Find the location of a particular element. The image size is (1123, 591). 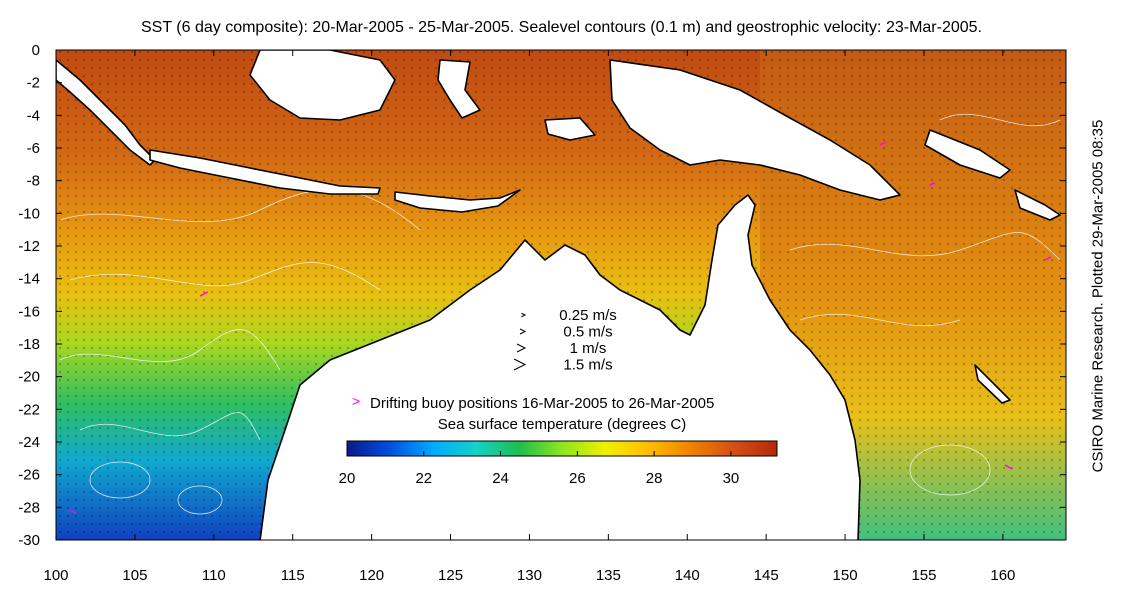

colorbar-title: Sea surface temperature (degrees C) is located at coordinates (562, 424).